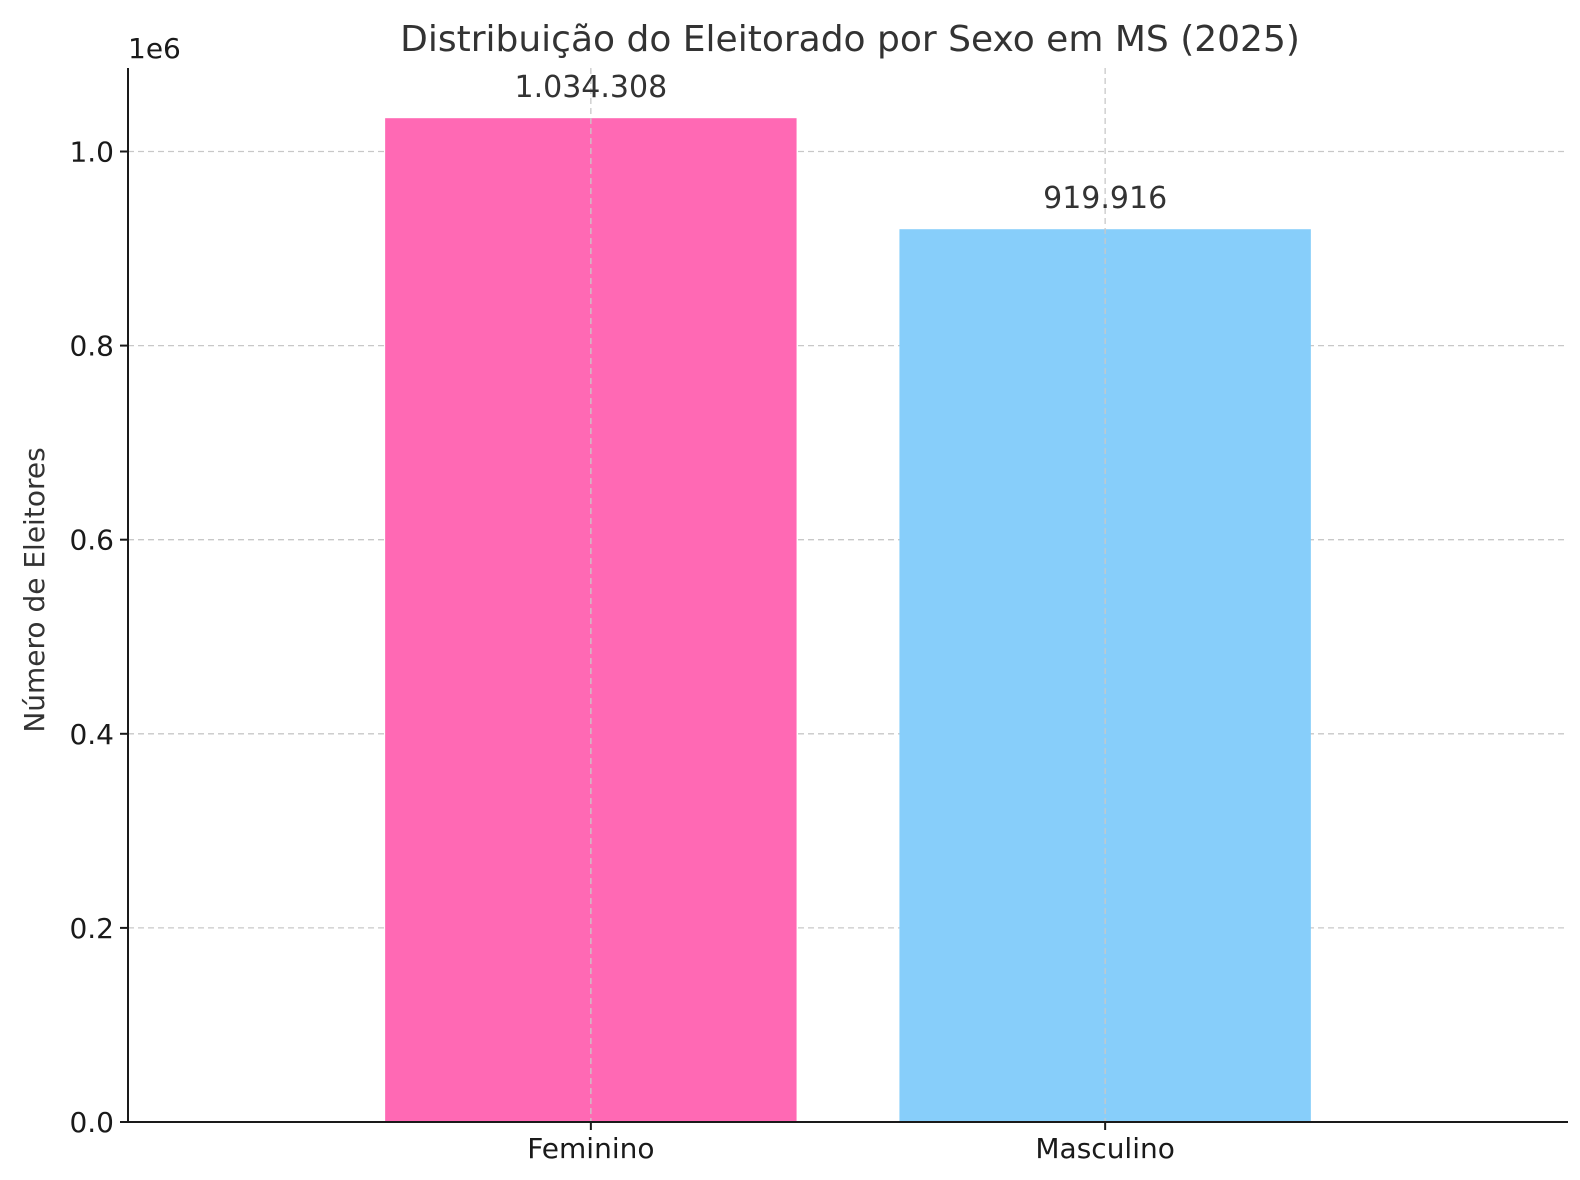 Image resolution: width=1580 pixels, height=1180 pixels. I want to click on y-tick-label: 0.0, so click(91, 1122).